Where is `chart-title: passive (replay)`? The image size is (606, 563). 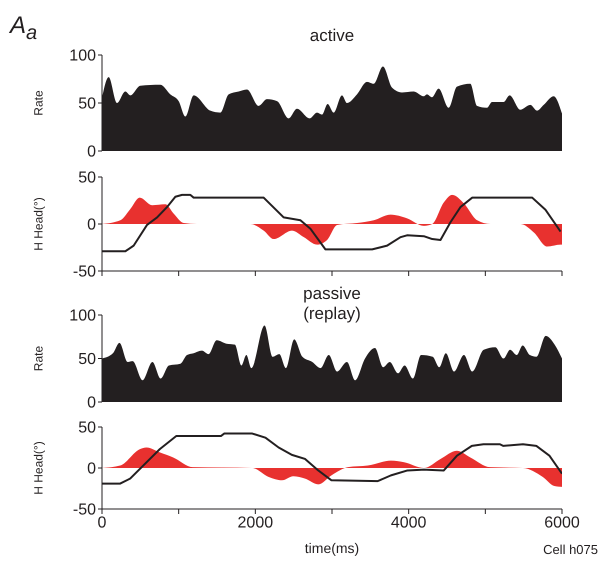
chart-title: passive (replay) is located at coordinates (332, 304).